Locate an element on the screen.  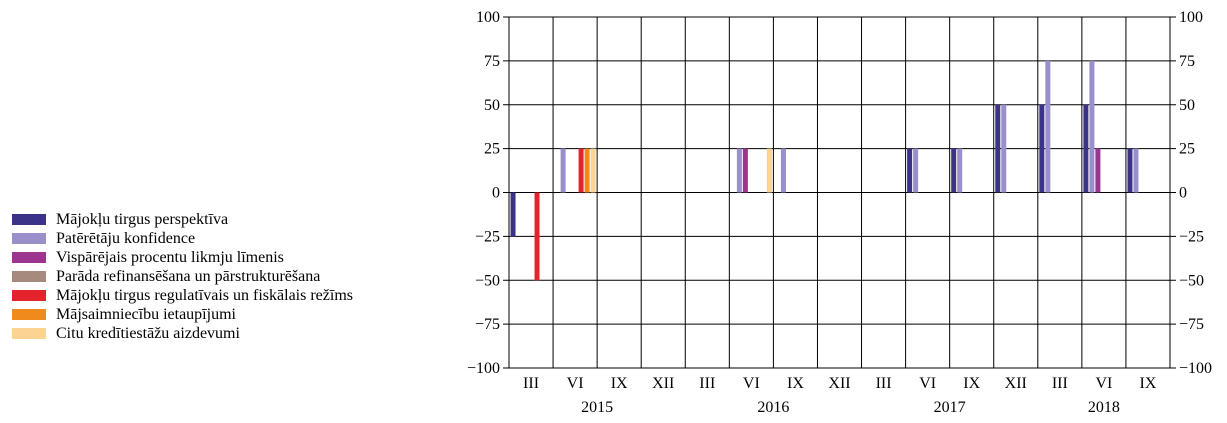
y-tick-label-right: −50 is located at coordinates (1191, 280).